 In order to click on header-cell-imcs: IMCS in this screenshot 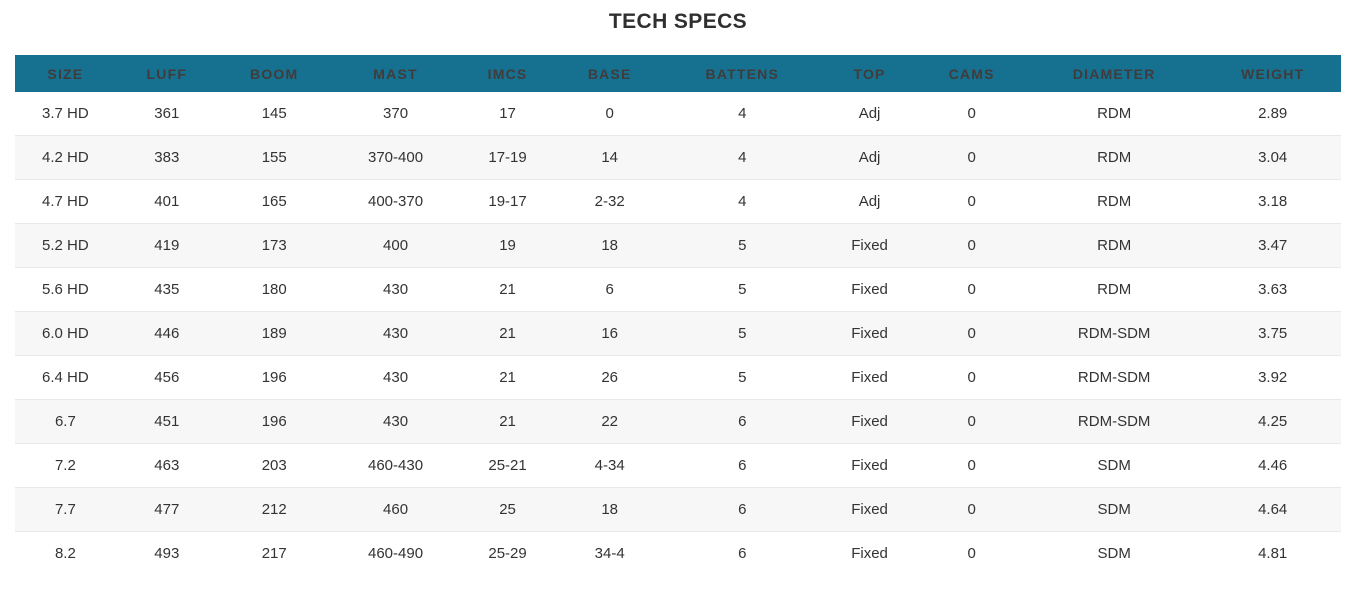, I will do `click(507, 73)`.